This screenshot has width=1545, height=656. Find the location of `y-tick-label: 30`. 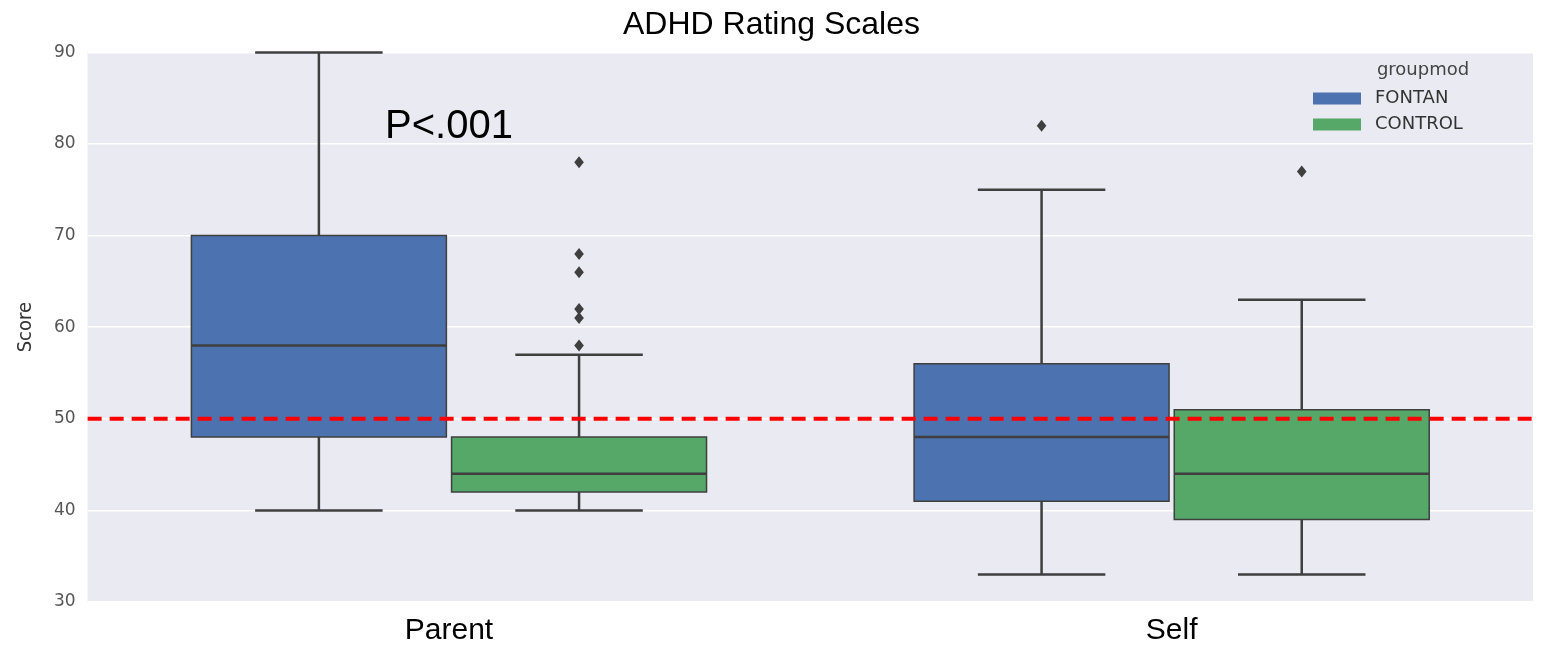

y-tick-label: 30 is located at coordinates (64, 600).